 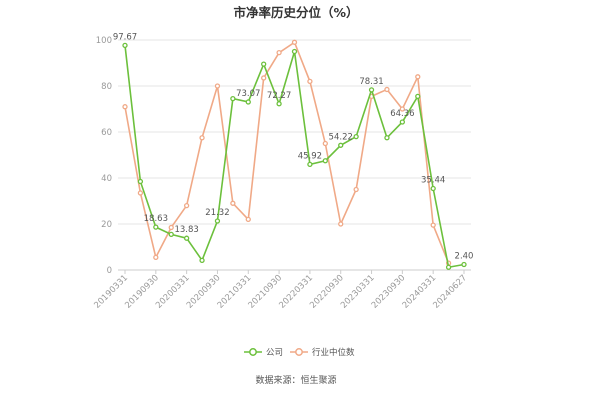 I want to click on data-label: 97.67, so click(x=125, y=37).